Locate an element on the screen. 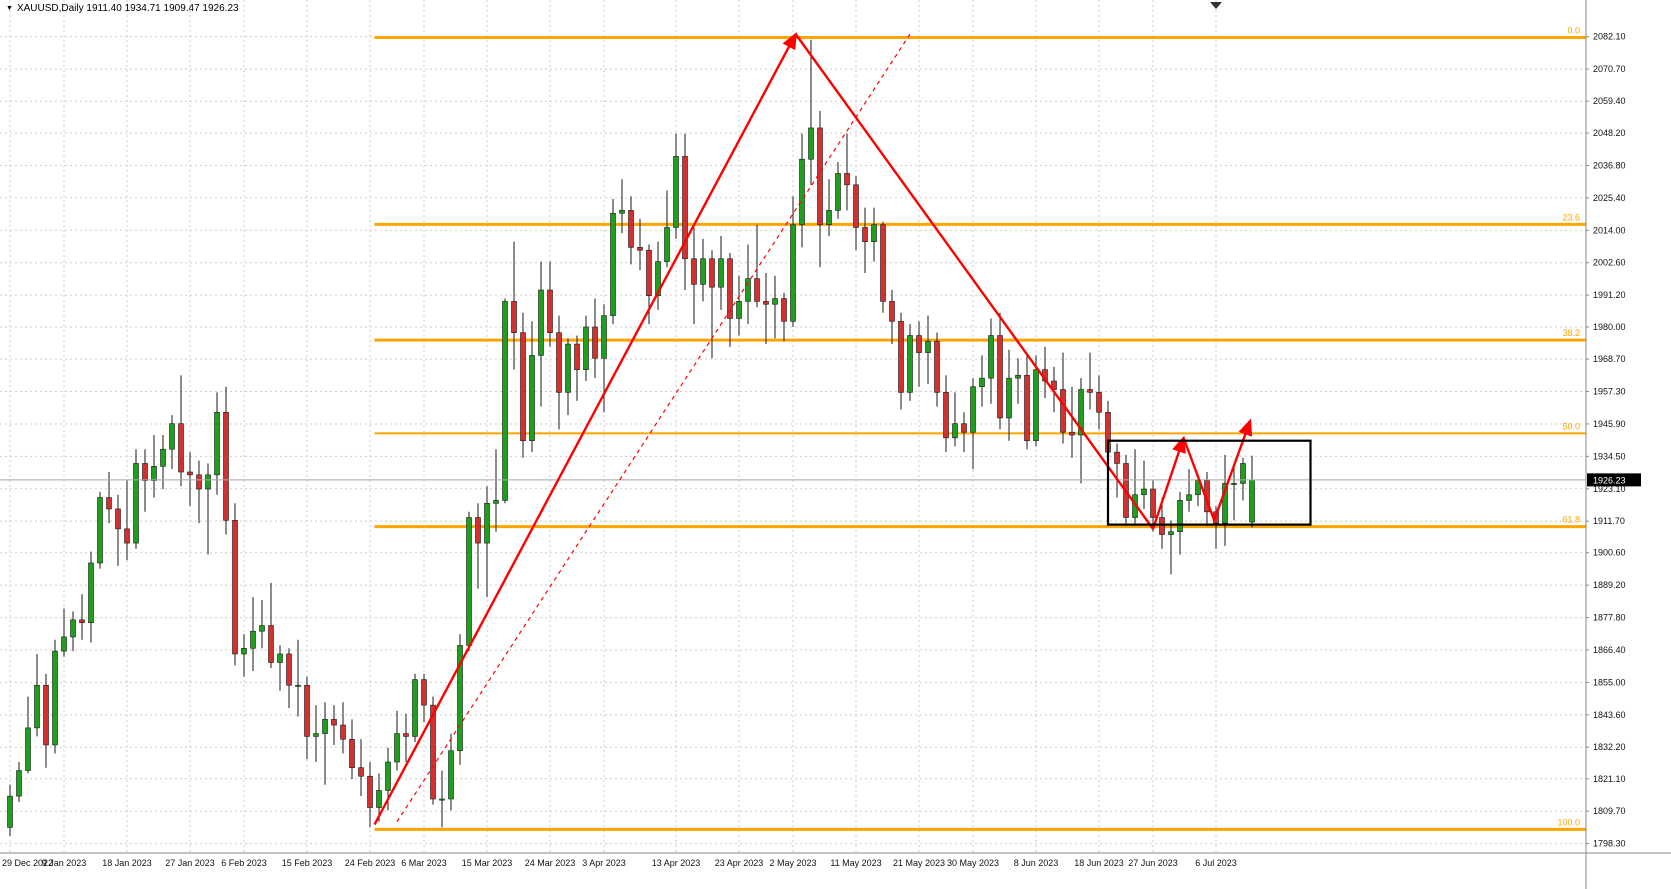 The width and height of the screenshot is (1671, 889). price-axis-label: 1911.70 is located at coordinates (1609, 521).